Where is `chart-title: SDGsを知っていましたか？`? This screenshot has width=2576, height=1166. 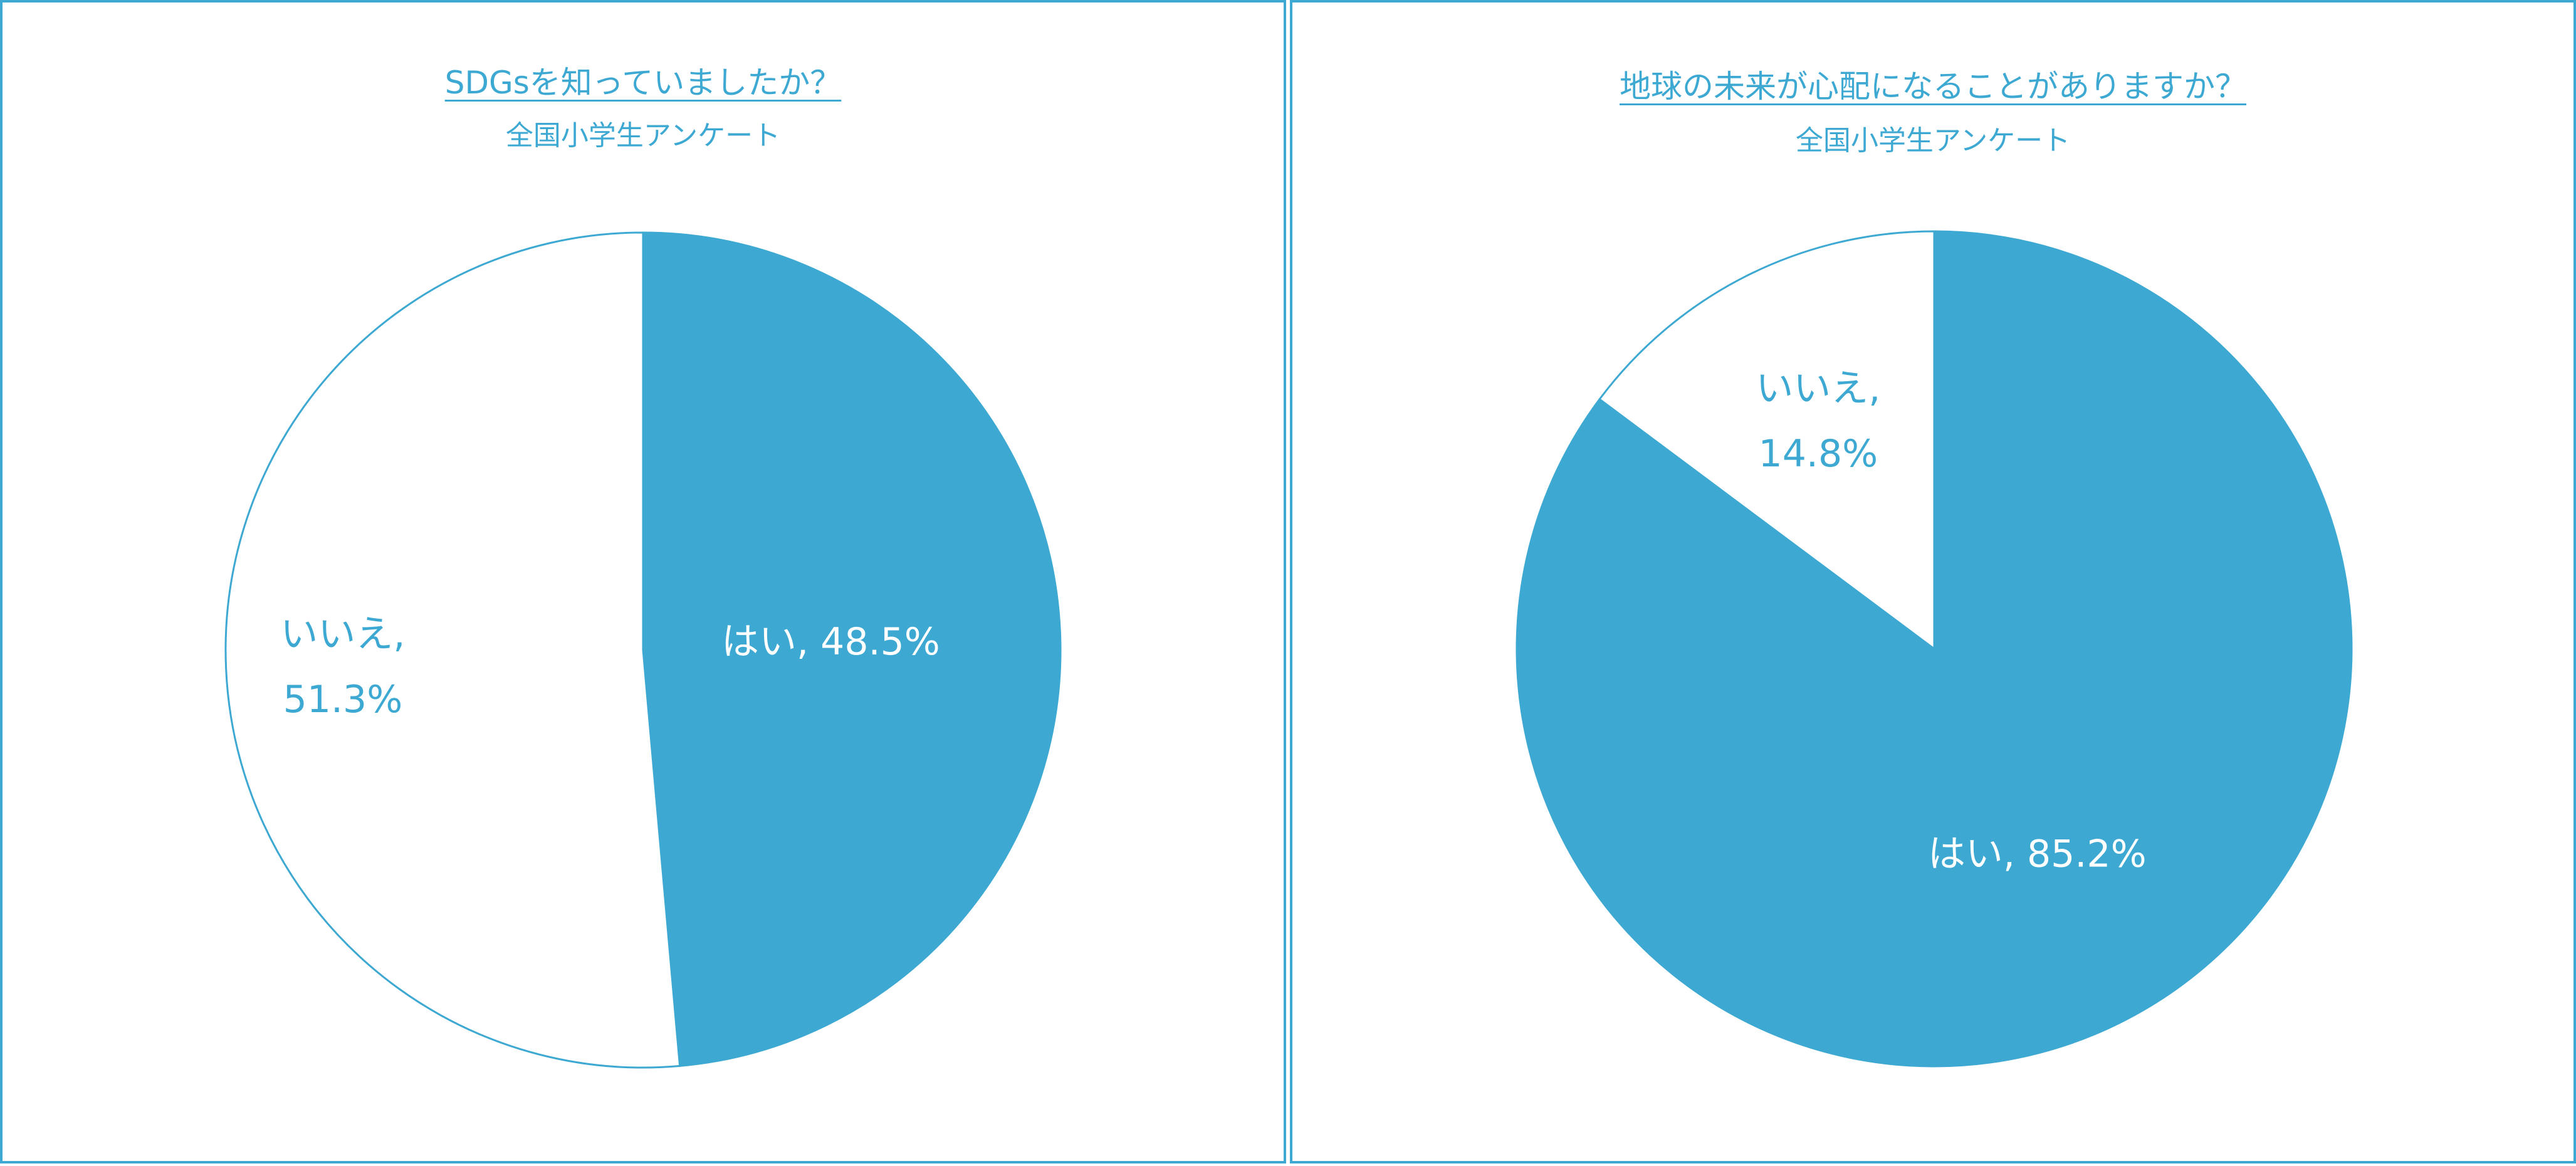
chart-title: SDGsを知っていましたか？ is located at coordinates (643, 83).